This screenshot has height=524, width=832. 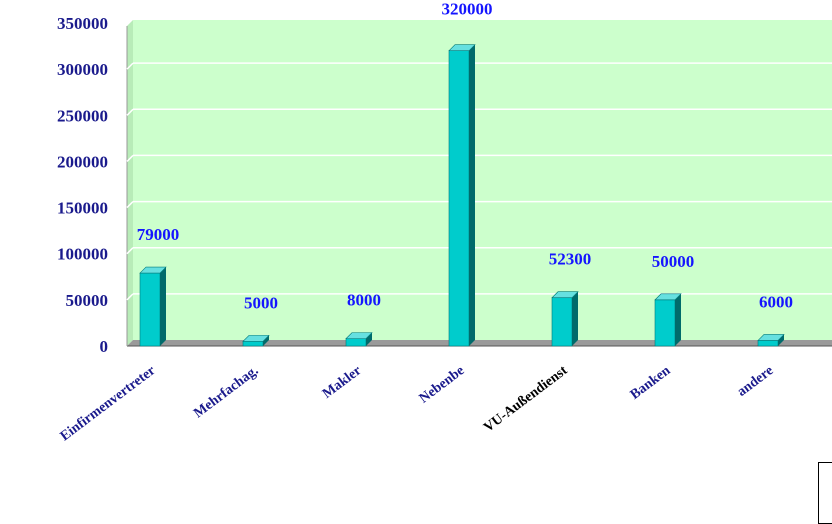 I want to click on plot-side-wall, so click(x=130, y=183).